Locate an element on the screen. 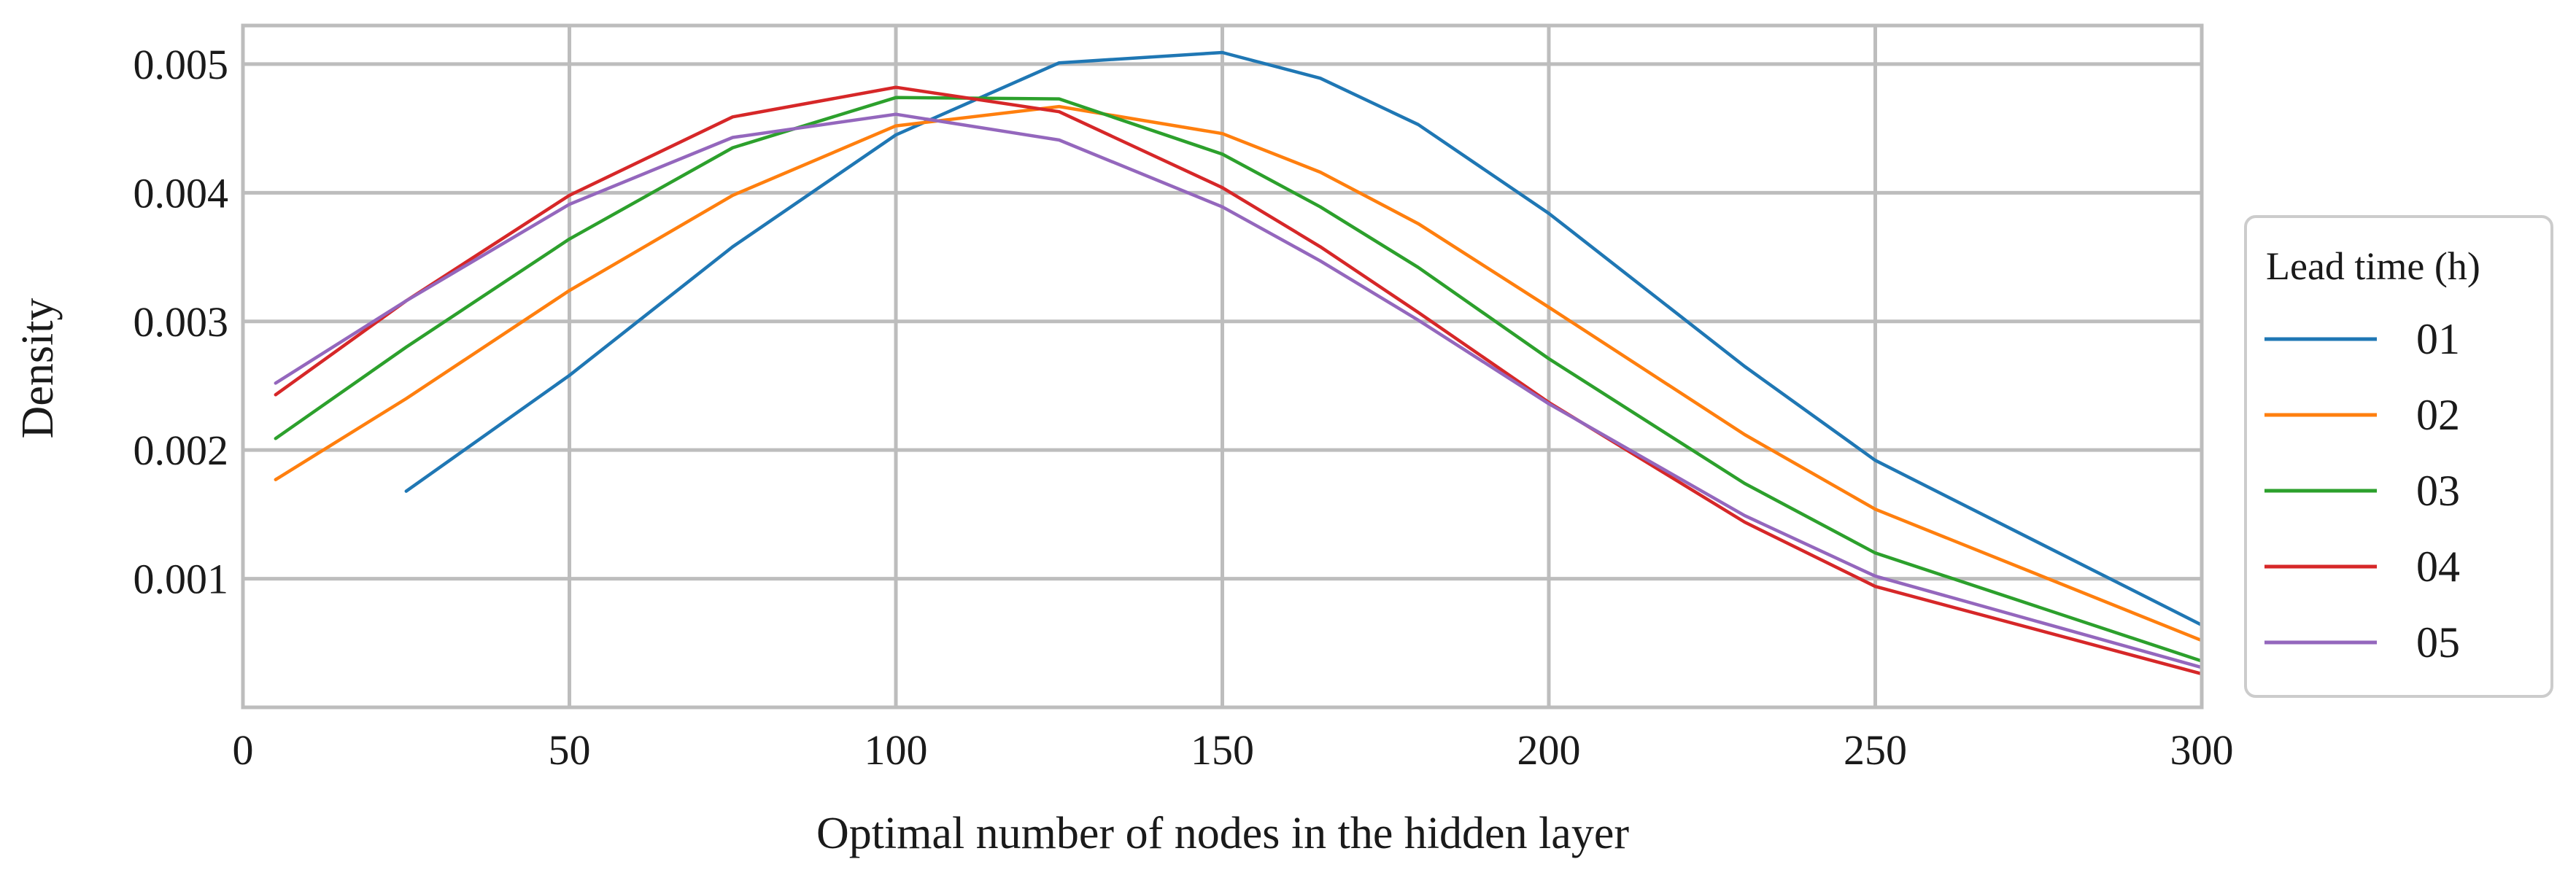  legend: Lead time (h) 01 02 03 04 05 is located at coordinates (2398, 456).